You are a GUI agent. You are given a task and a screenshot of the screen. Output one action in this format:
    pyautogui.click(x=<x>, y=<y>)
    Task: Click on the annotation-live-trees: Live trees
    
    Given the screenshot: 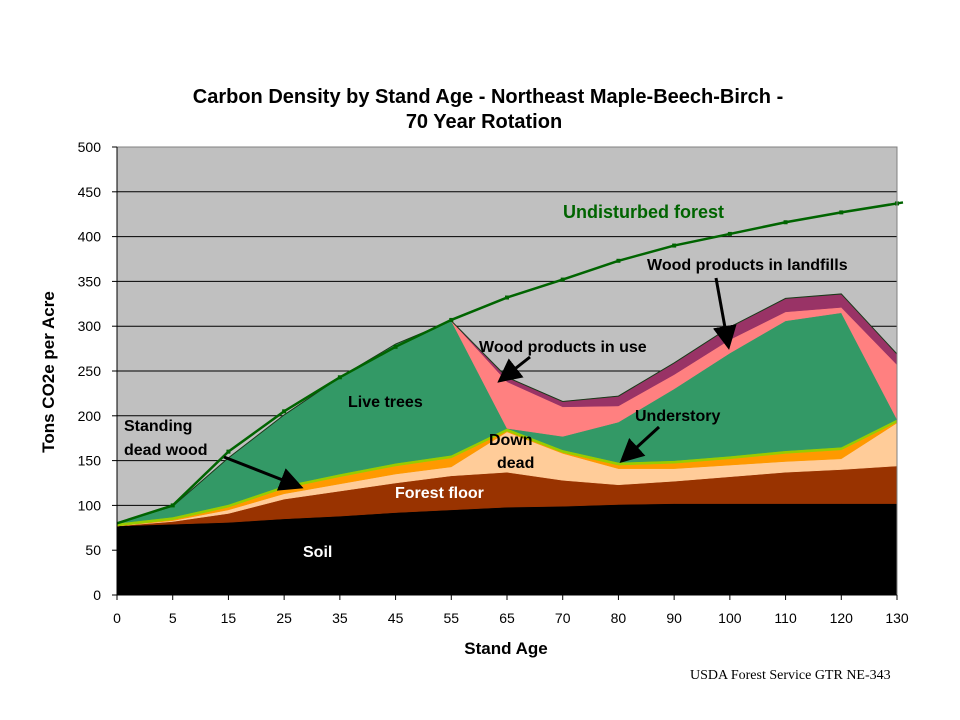 What is the action you would take?
    pyautogui.click(x=385, y=402)
    